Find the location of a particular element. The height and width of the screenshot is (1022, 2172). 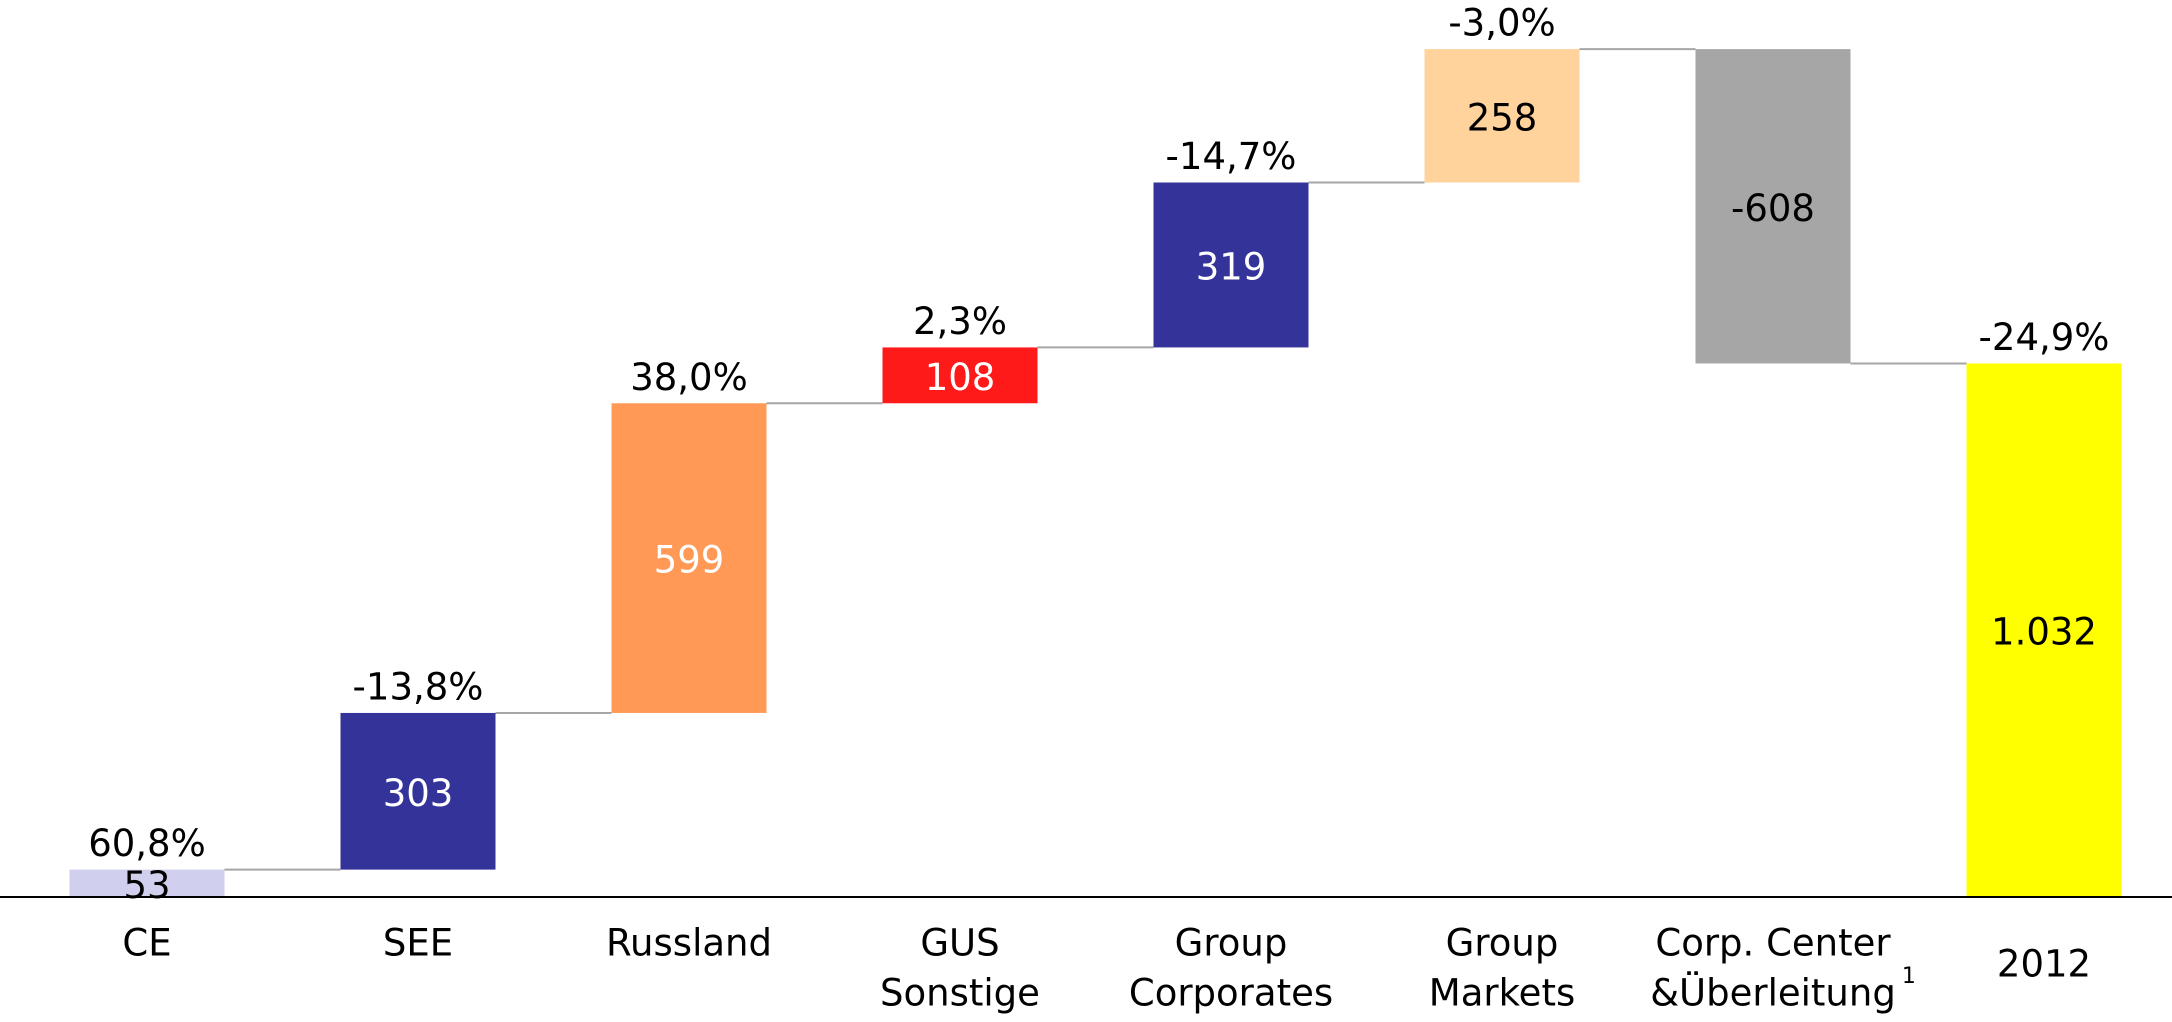

footnote-marker: 1 is located at coordinates (1909, 976).